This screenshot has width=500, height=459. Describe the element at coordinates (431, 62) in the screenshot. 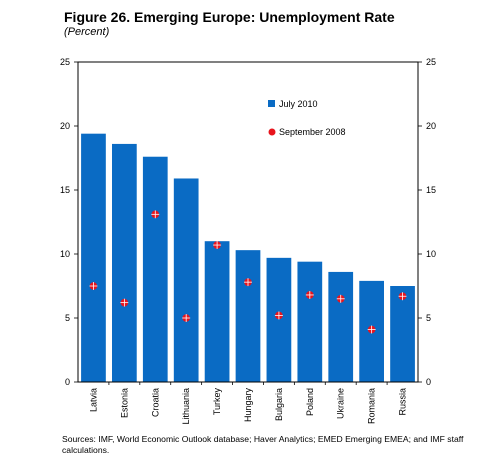

I see `y-tick-label-right: 25` at that location.